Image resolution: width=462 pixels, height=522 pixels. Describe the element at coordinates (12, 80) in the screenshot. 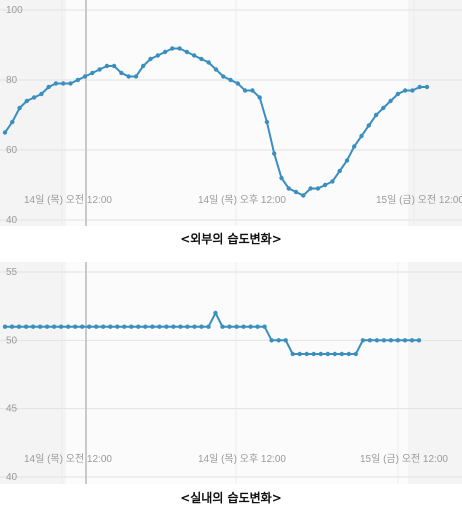

I see `y-tick-label: 80` at that location.